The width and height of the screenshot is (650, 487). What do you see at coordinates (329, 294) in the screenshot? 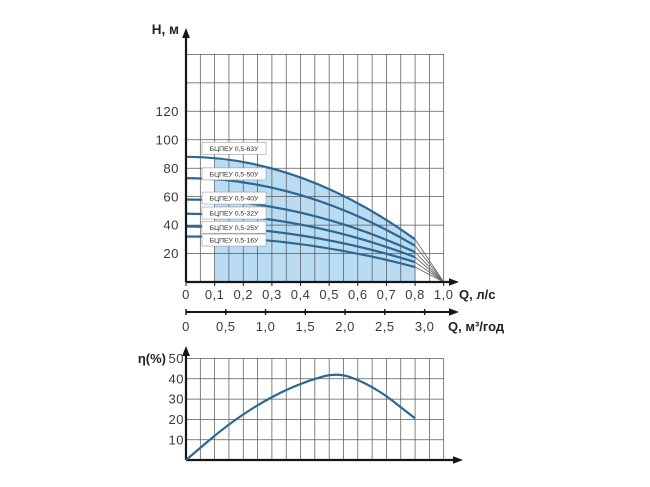
I see `q-tick-label-5: 0,5` at bounding box center [329, 294].